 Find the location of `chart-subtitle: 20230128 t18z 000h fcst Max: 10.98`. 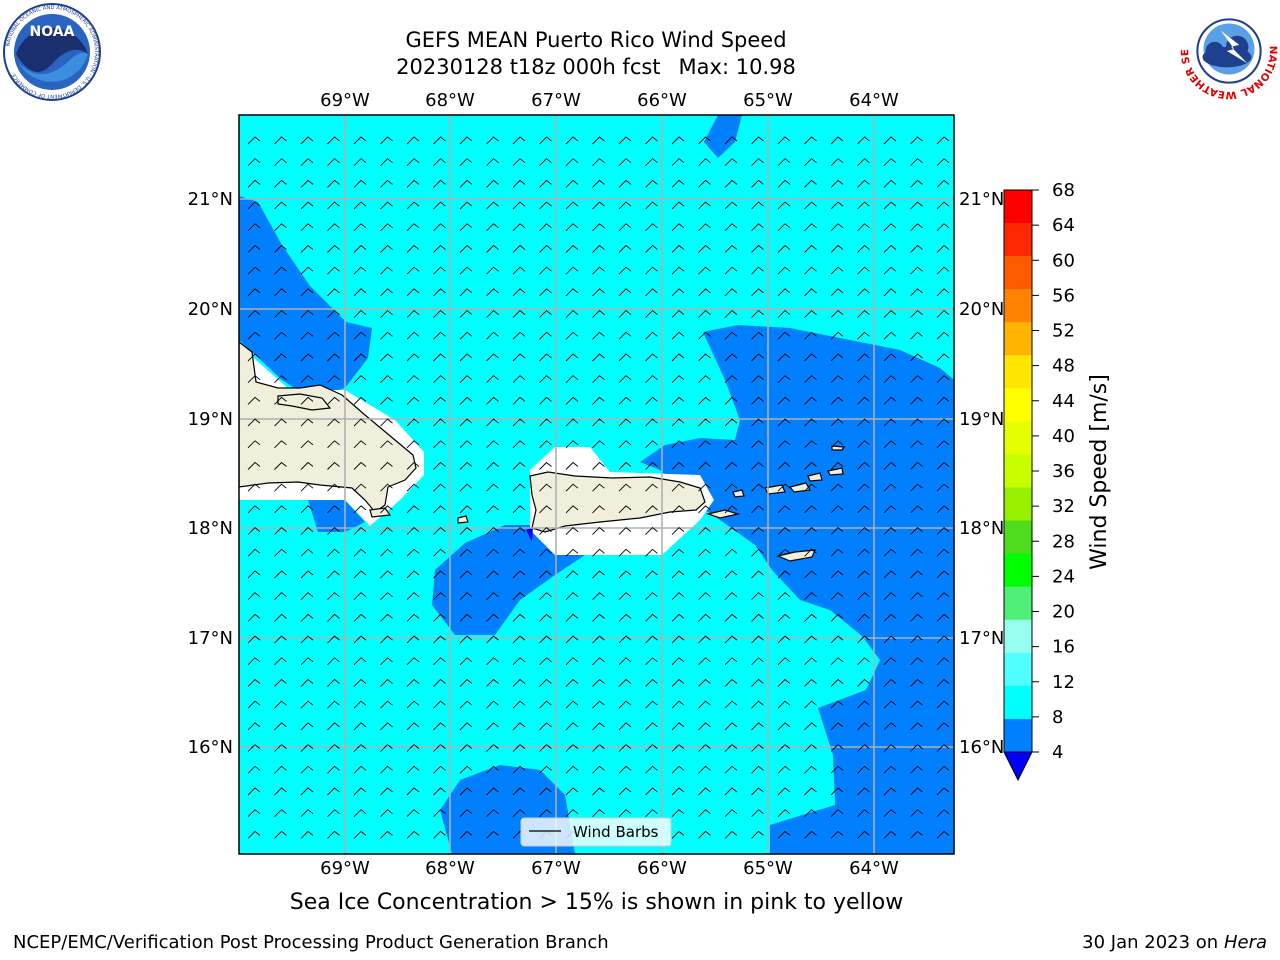

chart-subtitle: 20230128 t18z 000h fcst Max: 10.98 is located at coordinates (596, 67).